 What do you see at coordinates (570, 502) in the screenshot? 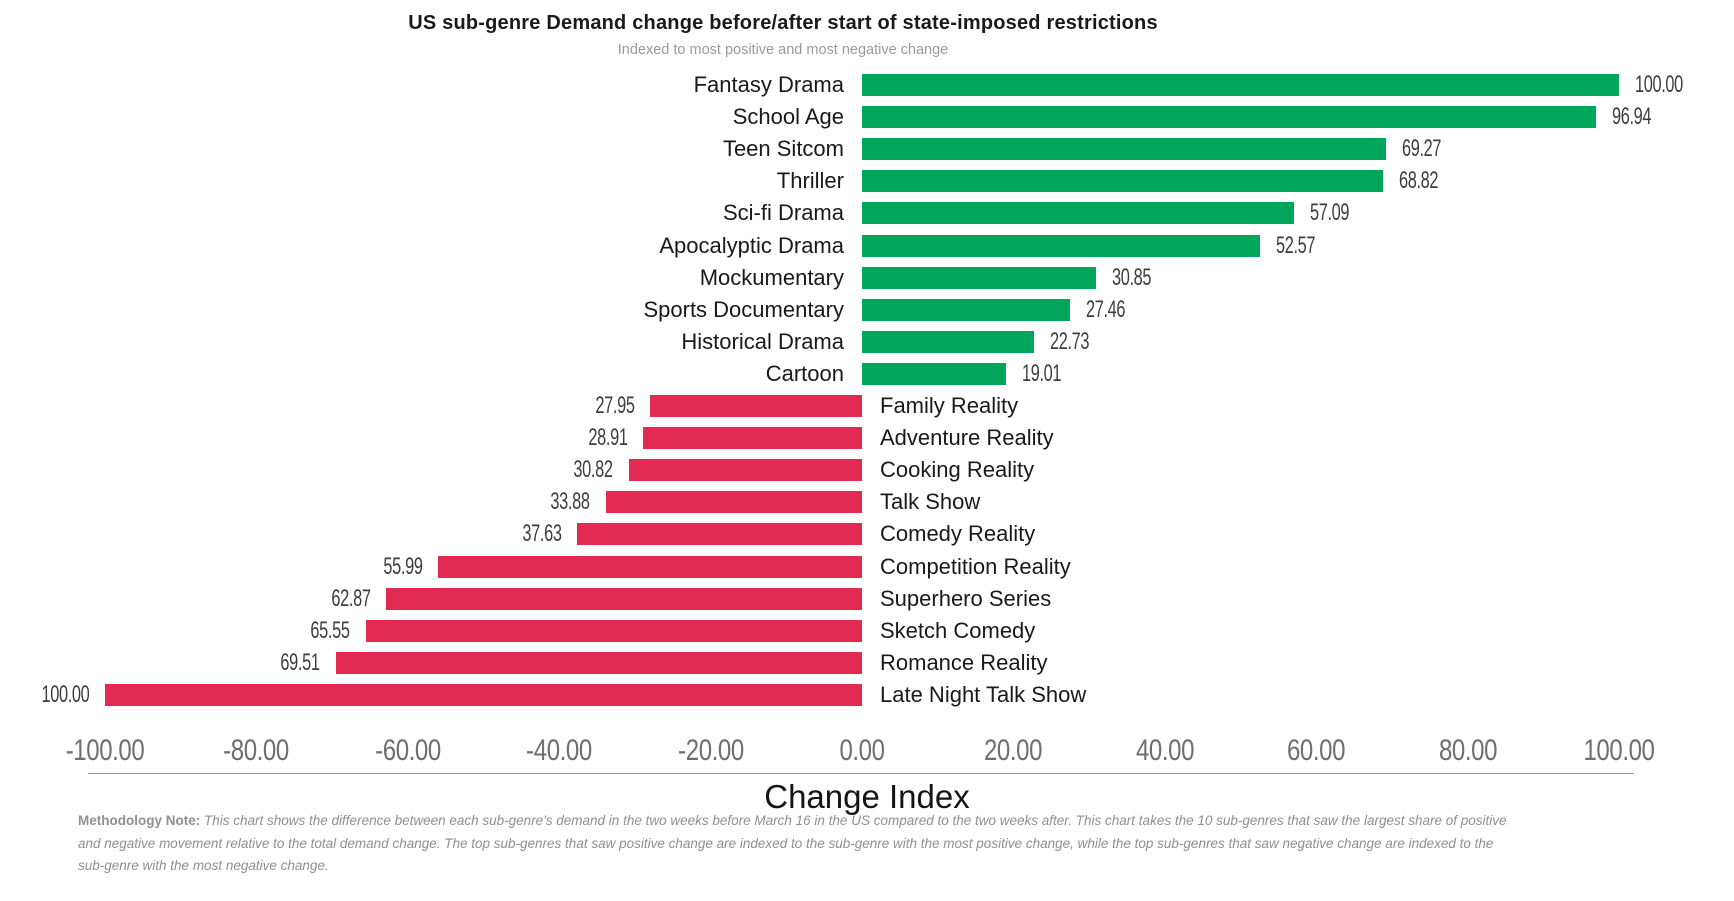
I see `value-label: 33.88` at bounding box center [570, 502].